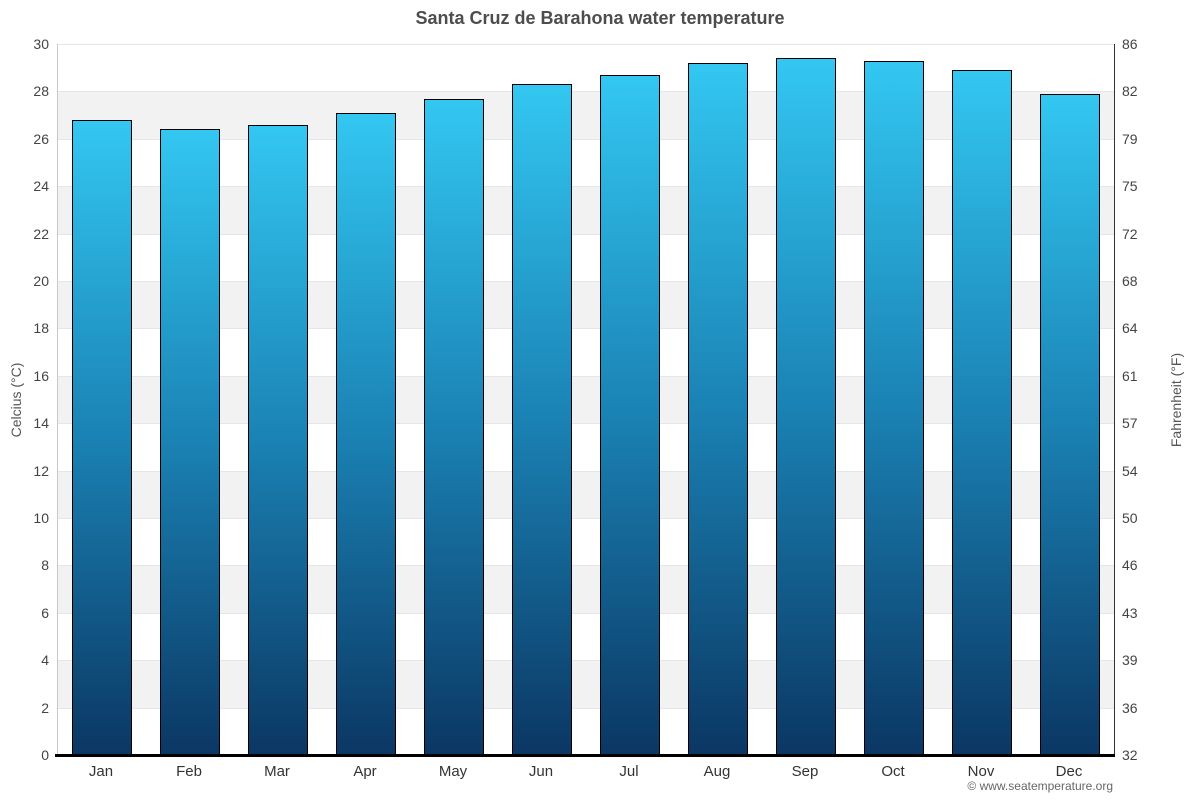  Describe the element at coordinates (1130, 328) in the screenshot. I see `fahrenheit-tick-label: 64` at that location.